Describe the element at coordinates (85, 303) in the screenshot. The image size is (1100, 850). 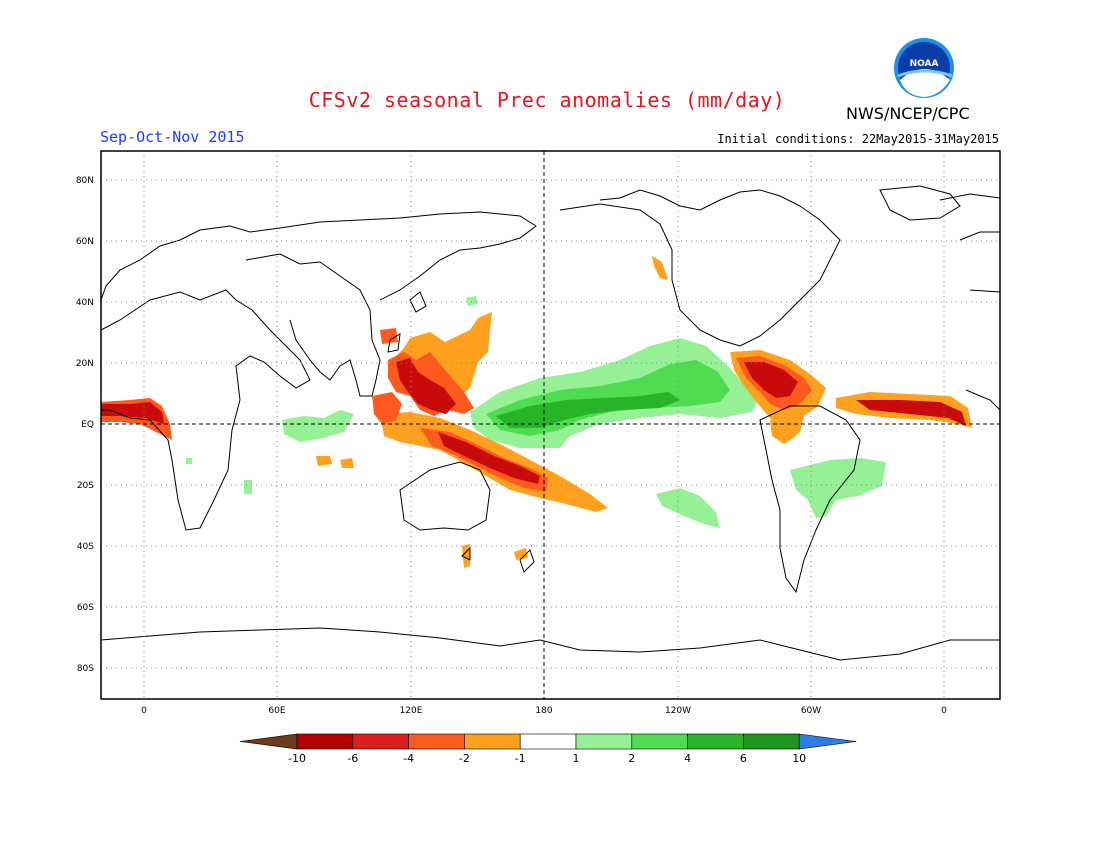
I see `lat-label: 40N` at that location.